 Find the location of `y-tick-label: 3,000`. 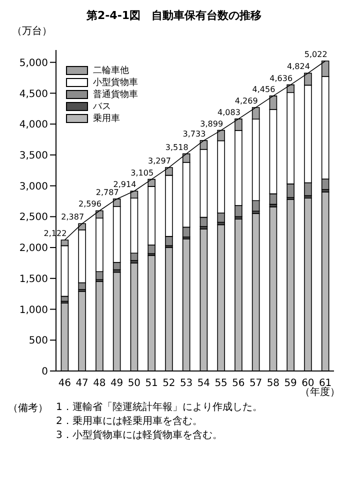

y-tick-label: 3,000 is located at coordinates (33, 186).